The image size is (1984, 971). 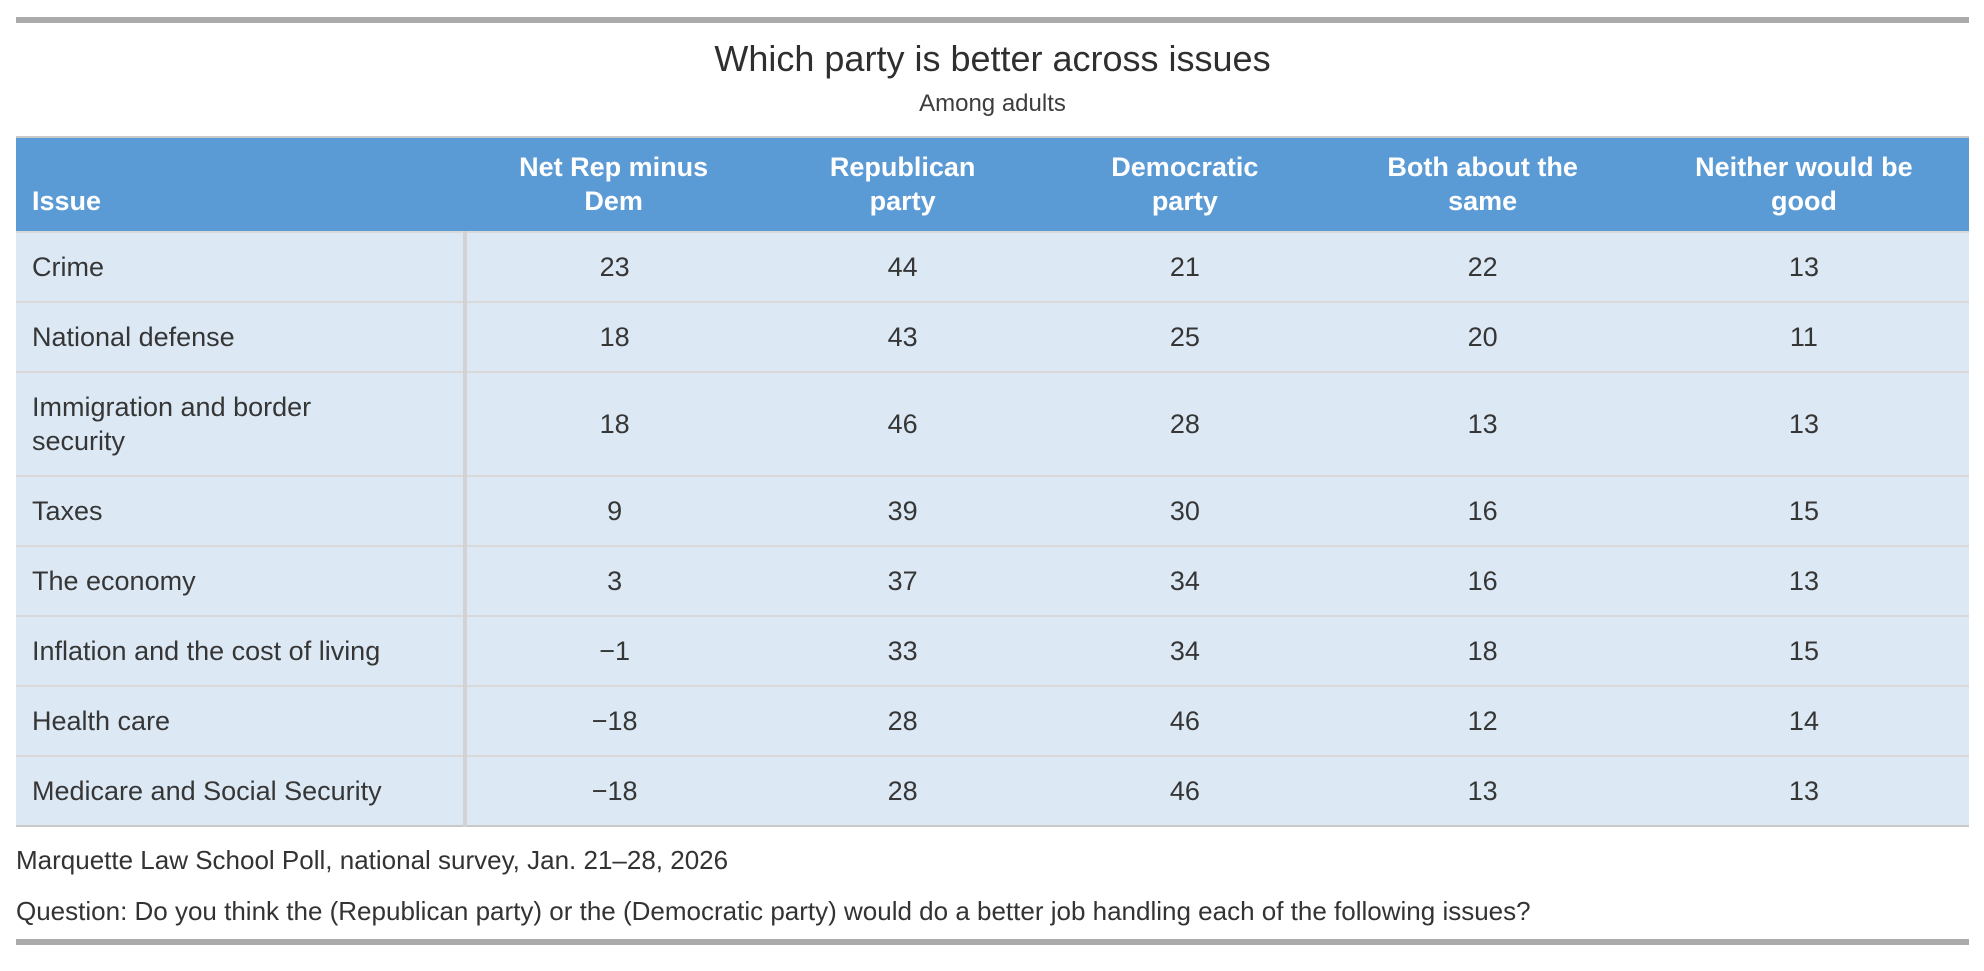 What do you see at coordinates (1482, 337) in the screenshot?
I see `value-cell: 20` at bounding box center [1482, 337].